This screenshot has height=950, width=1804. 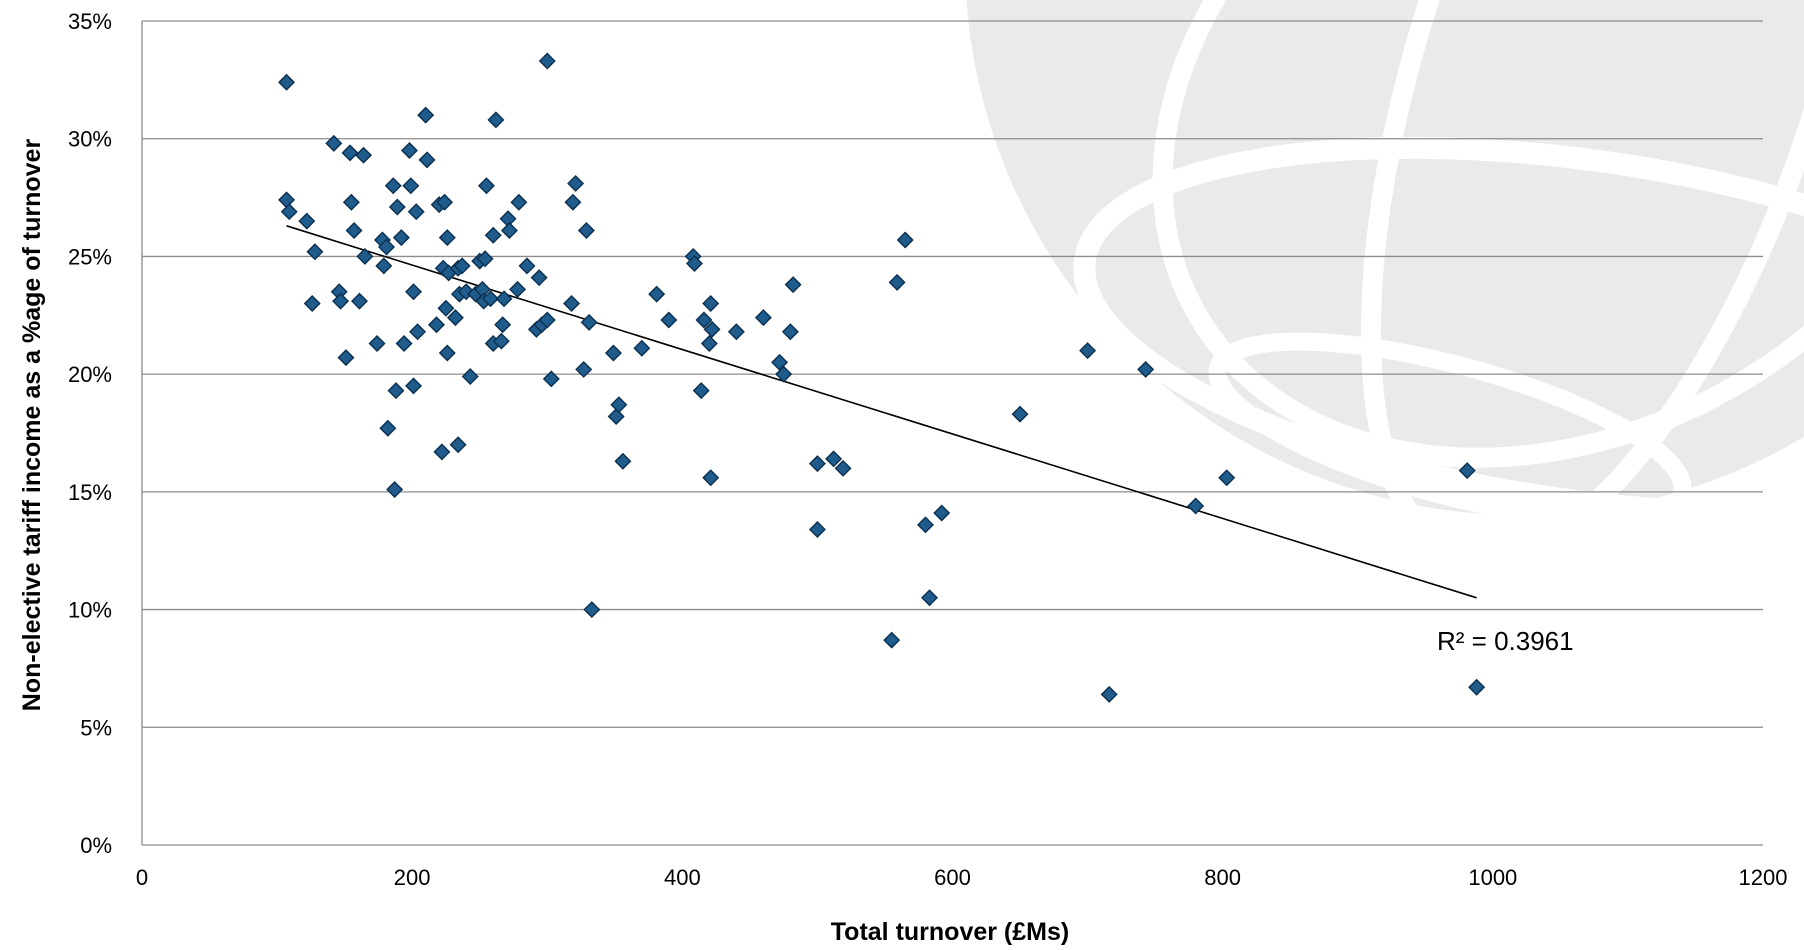 What do you see at coordinates (96, 727) in the screenshot?
I see `y-tick-label: 5%` at bounding box center [96, 727].